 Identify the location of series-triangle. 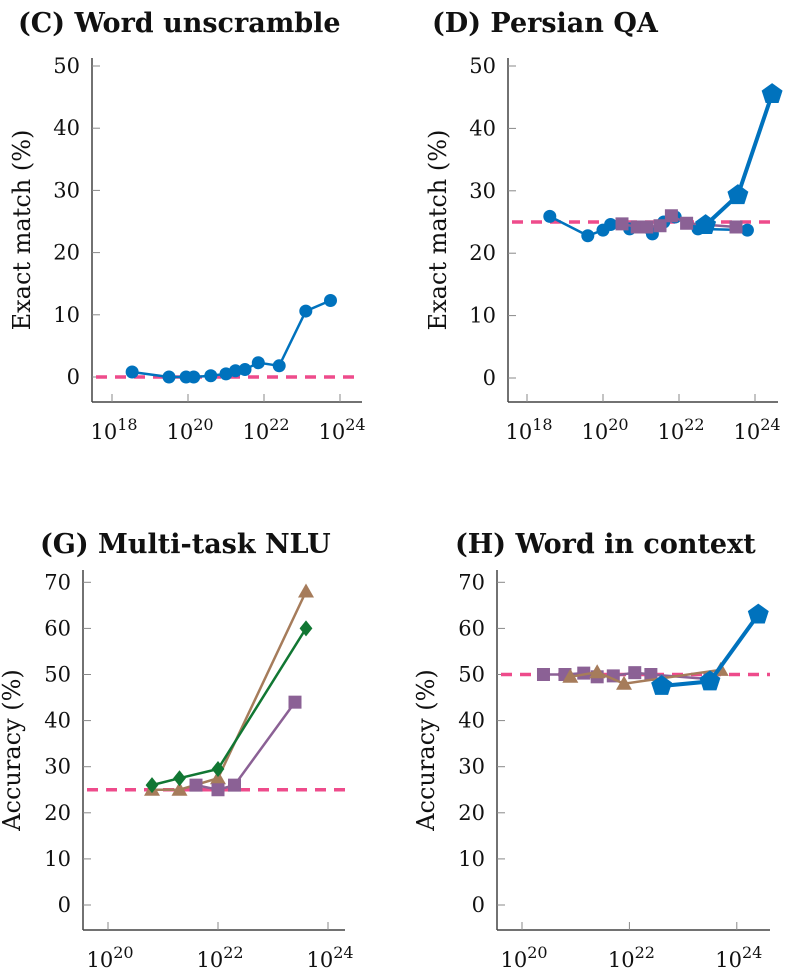
(229, 689).